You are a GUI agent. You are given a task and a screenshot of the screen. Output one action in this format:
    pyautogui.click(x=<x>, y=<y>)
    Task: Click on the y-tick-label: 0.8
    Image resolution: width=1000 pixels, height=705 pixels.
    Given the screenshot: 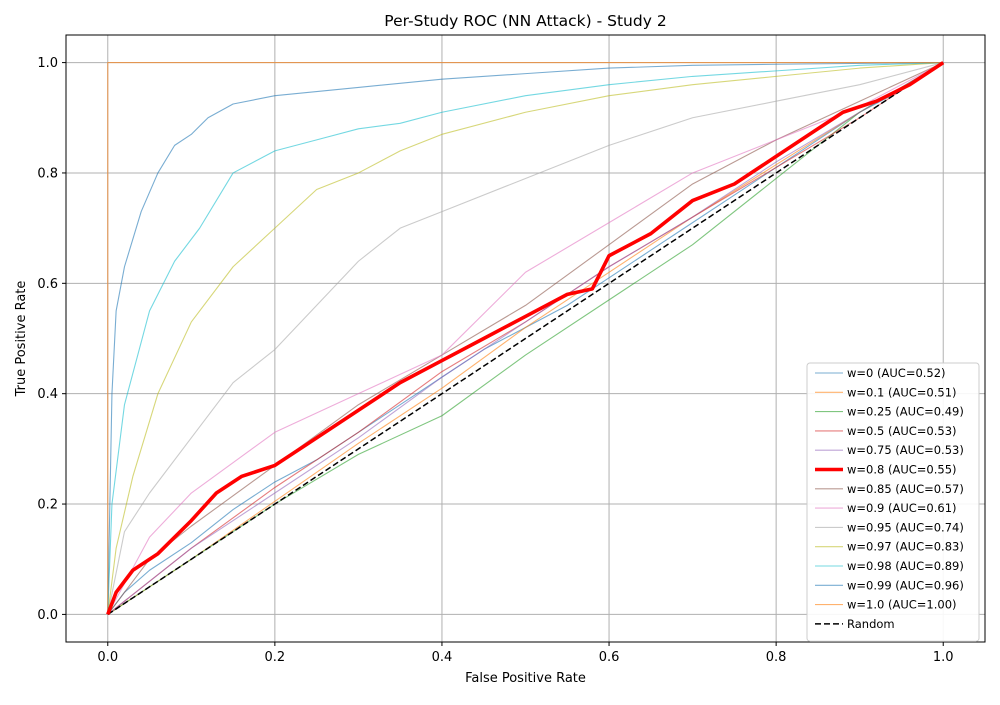 What is the action you would take?
    pyautogui.click(x=47, y=173)
    